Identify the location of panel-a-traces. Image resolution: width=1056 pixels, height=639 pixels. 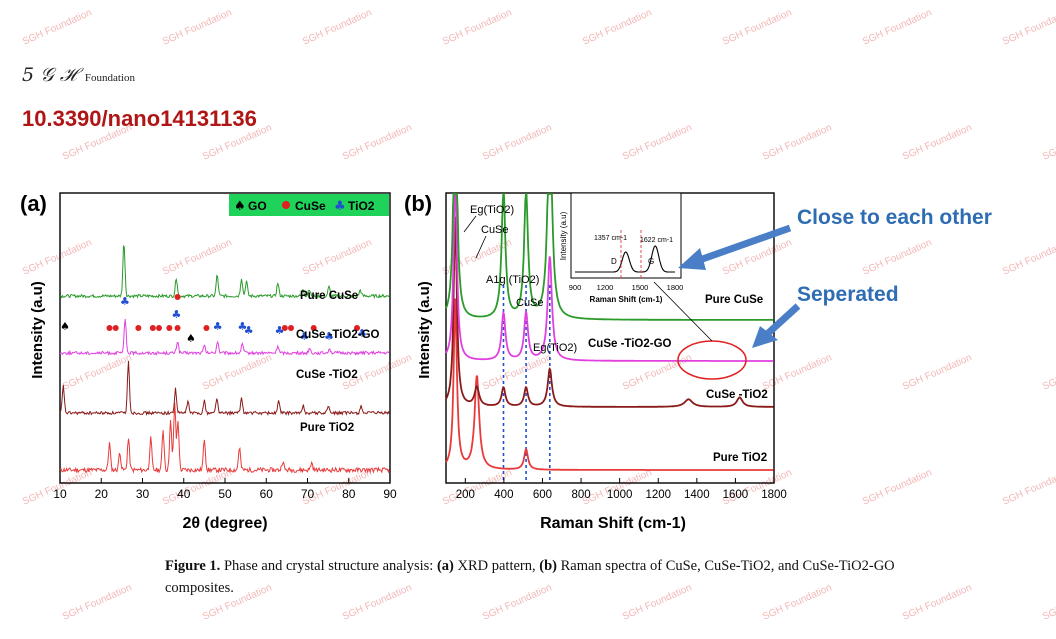
(224, 359).